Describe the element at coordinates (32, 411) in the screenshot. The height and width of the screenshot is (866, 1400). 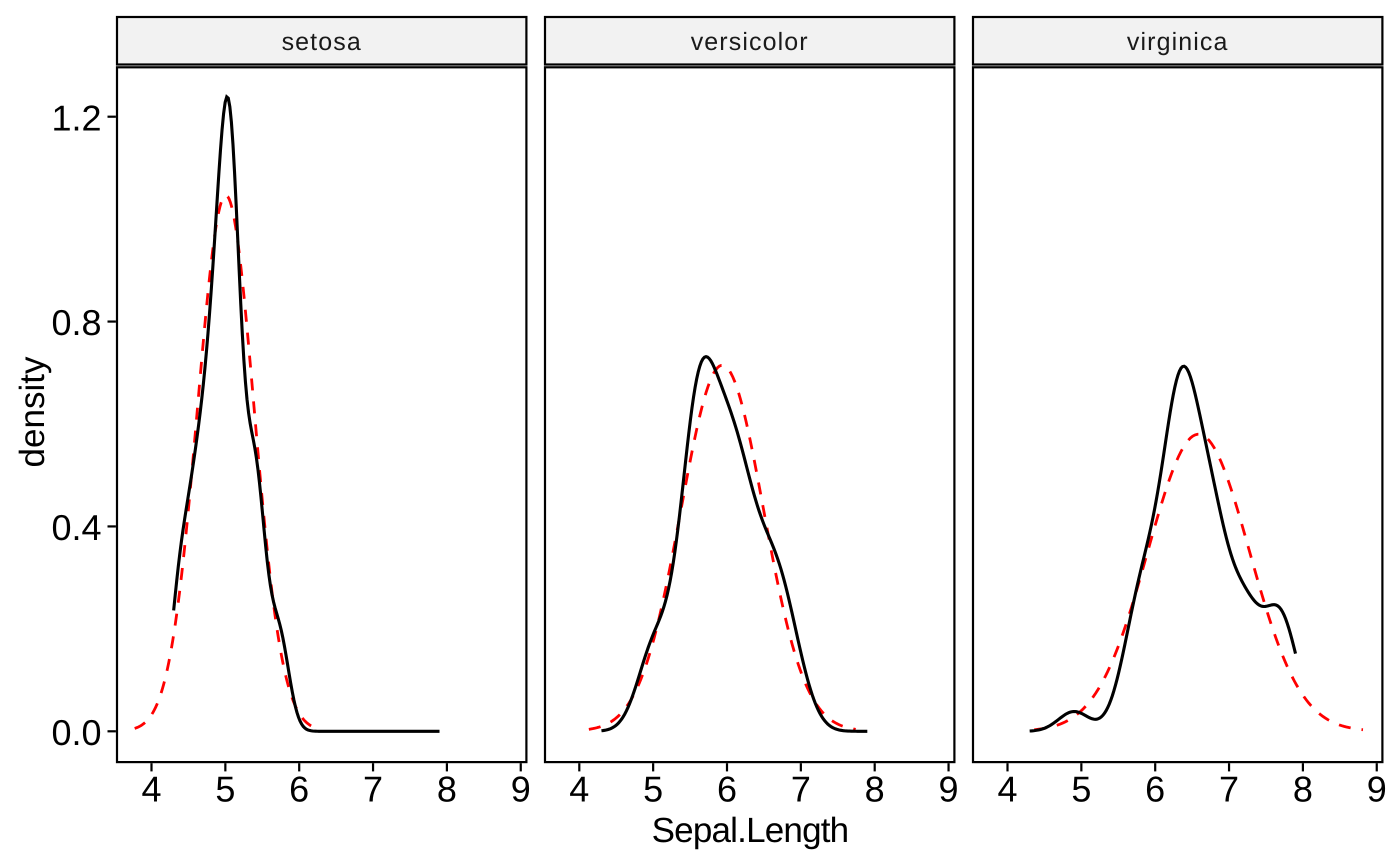
I see `svg-text: density` at that location.